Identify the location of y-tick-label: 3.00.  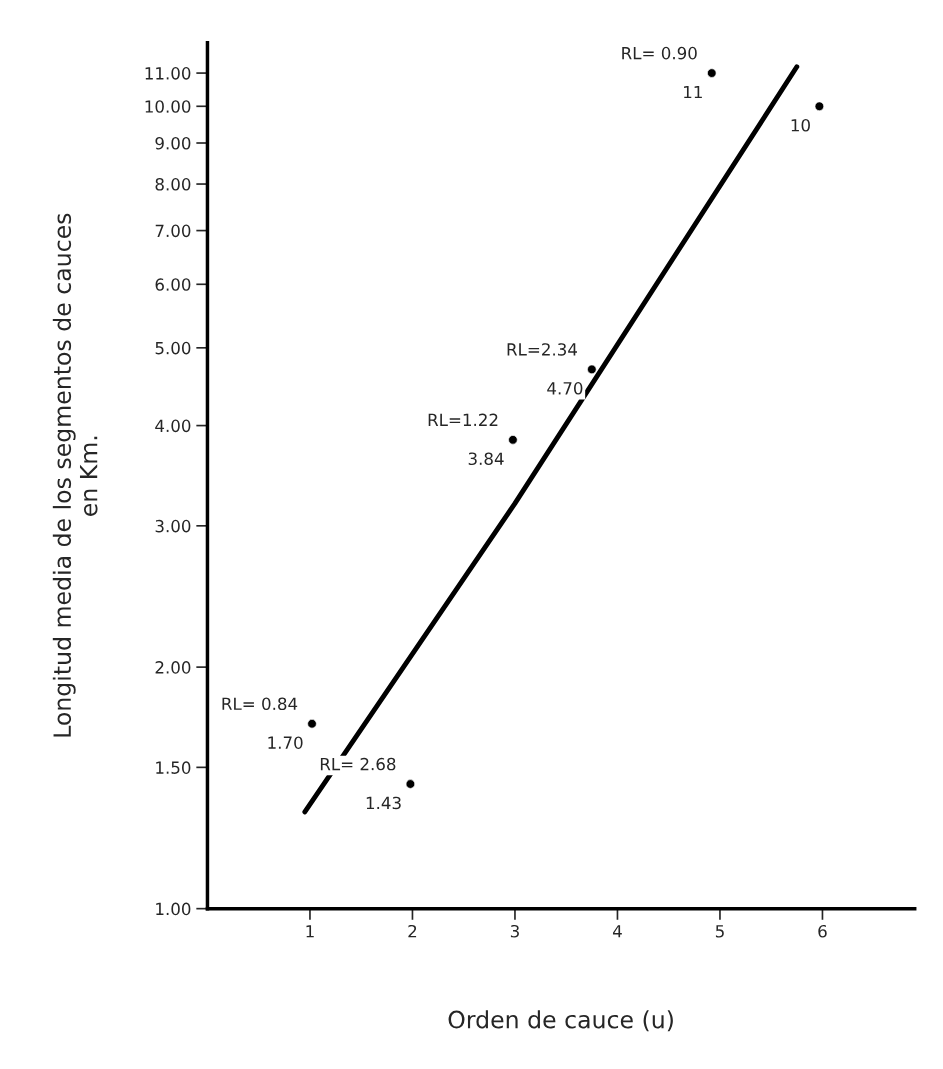
(173, 526).